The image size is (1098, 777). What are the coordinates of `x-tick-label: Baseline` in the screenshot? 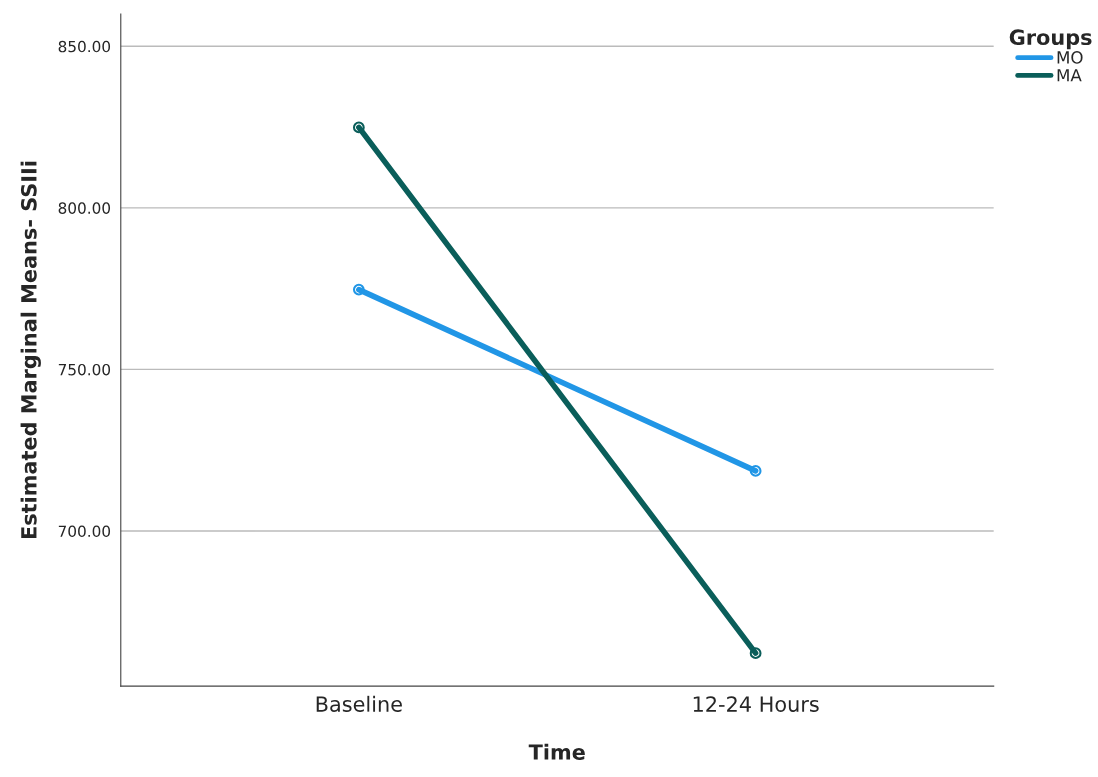 It's located at (359, 703).